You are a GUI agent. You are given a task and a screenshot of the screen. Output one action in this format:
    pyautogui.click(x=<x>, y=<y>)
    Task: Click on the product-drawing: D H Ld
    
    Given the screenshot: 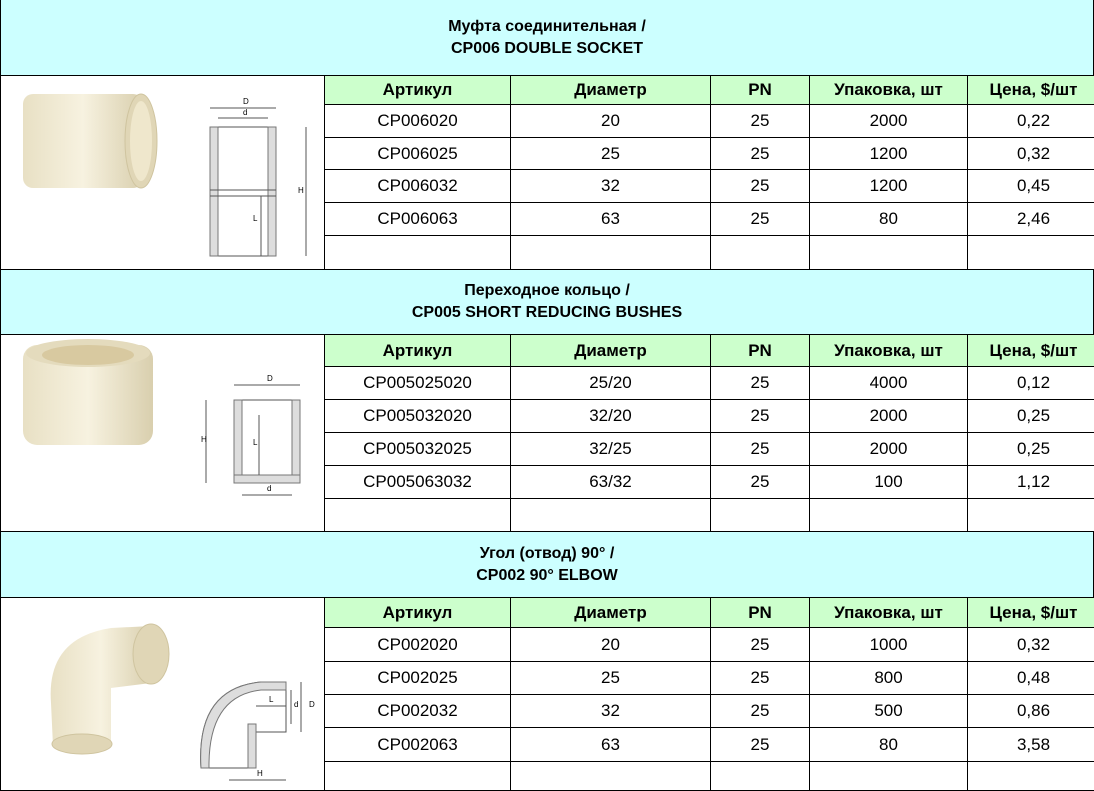 What is the action you would take?
    pyautogui.click(x=162, y=417)
    